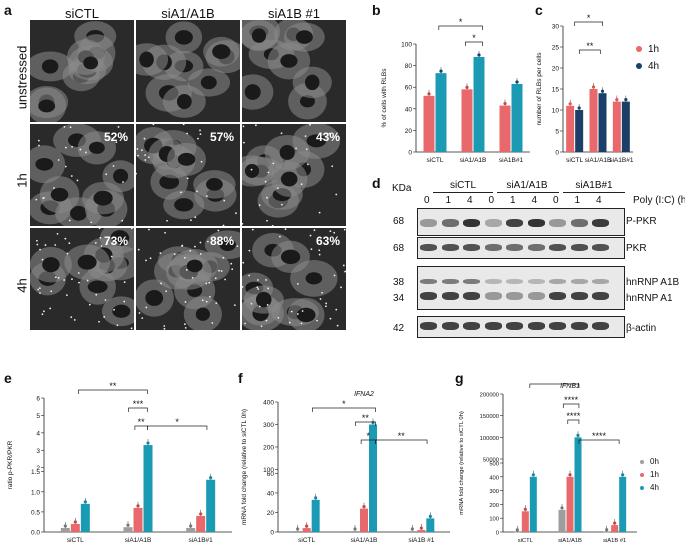 The height and width of the screenshot is (549, 685). Describe the element at coordinates (473, 160) in the screenshot. I see `x-tick-label: siA1/A1B` at that location.